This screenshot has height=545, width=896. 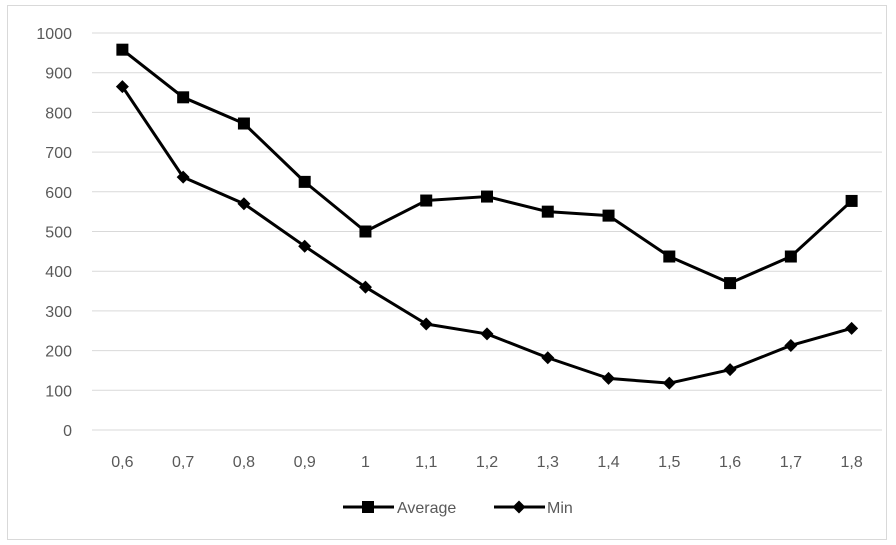 I want to click on y-tick-label: 600, so click(x=58, y=193).